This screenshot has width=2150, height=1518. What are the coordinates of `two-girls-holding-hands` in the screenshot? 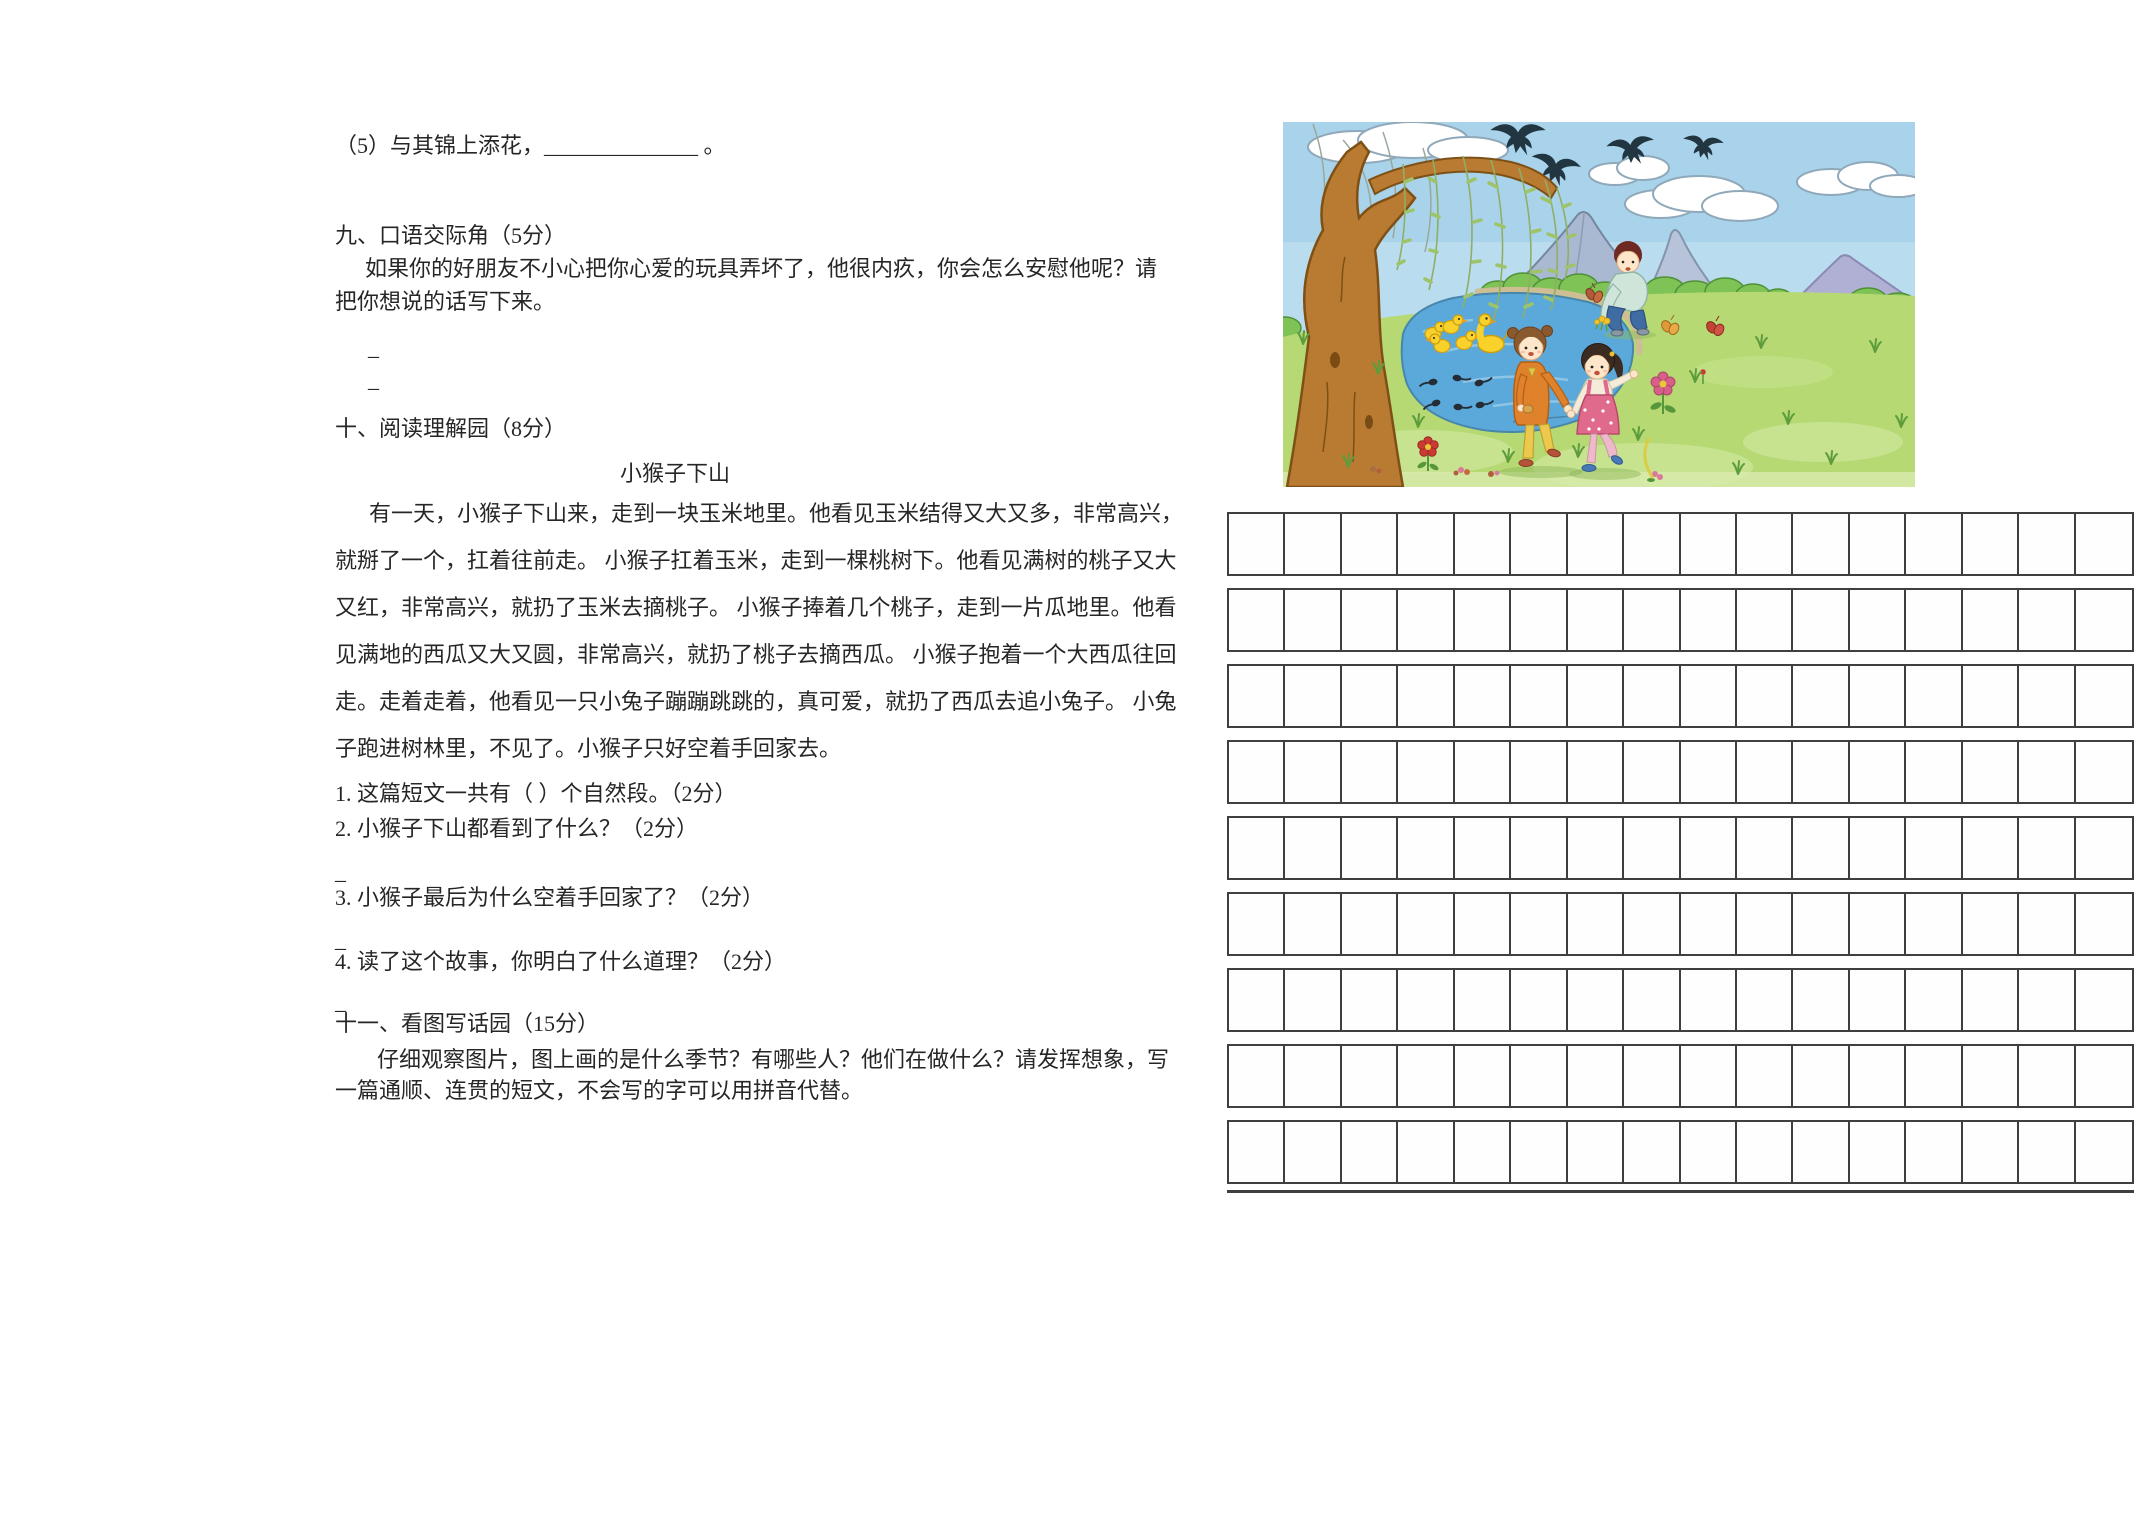 It's located at (1570, 402).